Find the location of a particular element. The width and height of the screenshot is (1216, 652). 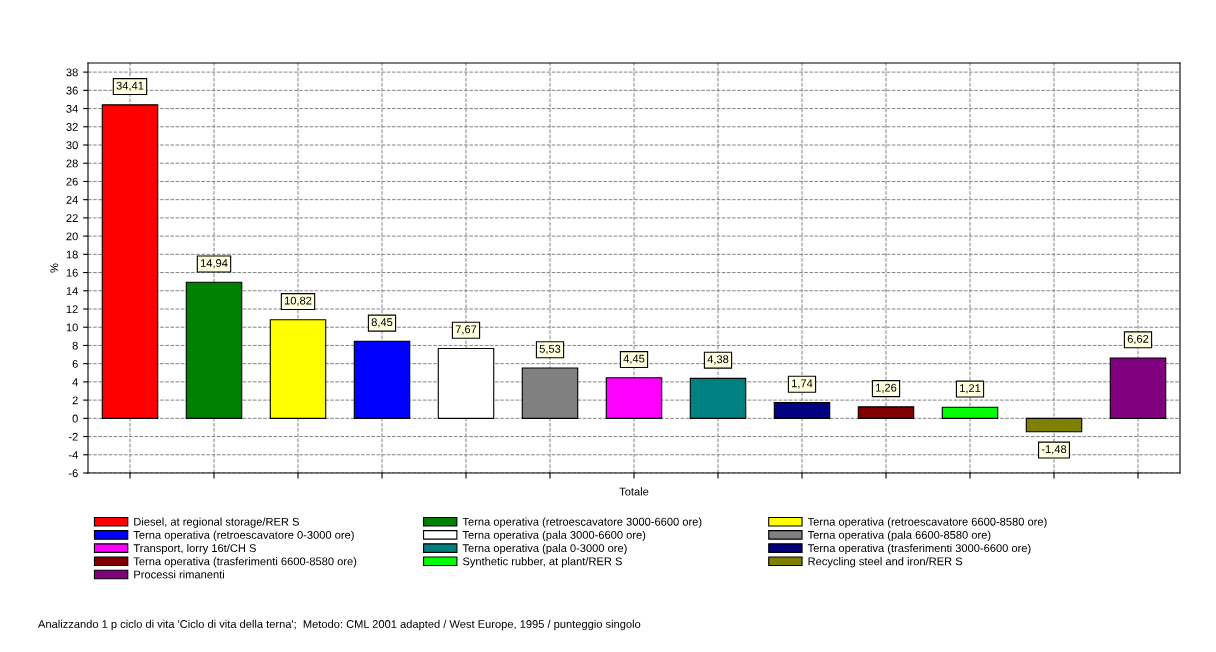

data-label: 14,94 is located at coordinates (214, 264).